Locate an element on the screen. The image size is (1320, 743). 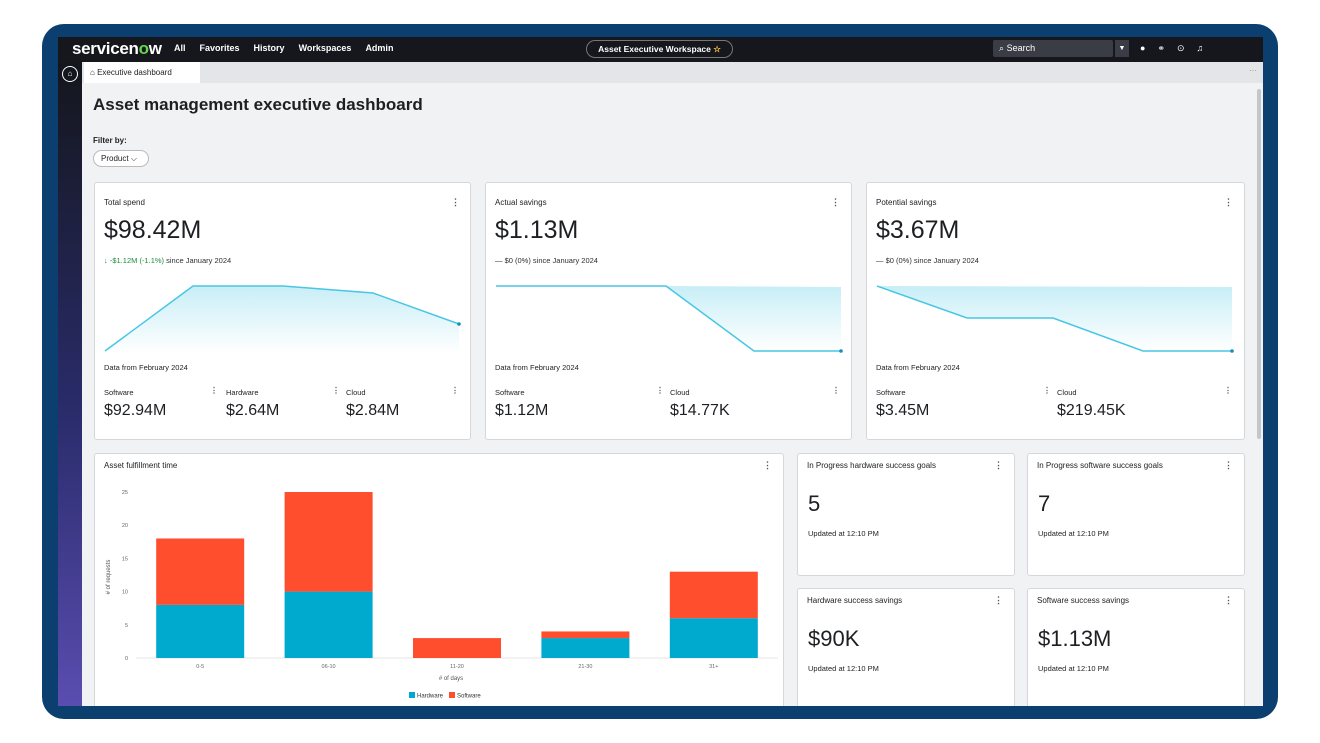
scroll-thumb is located at coordinates (1259, 264).